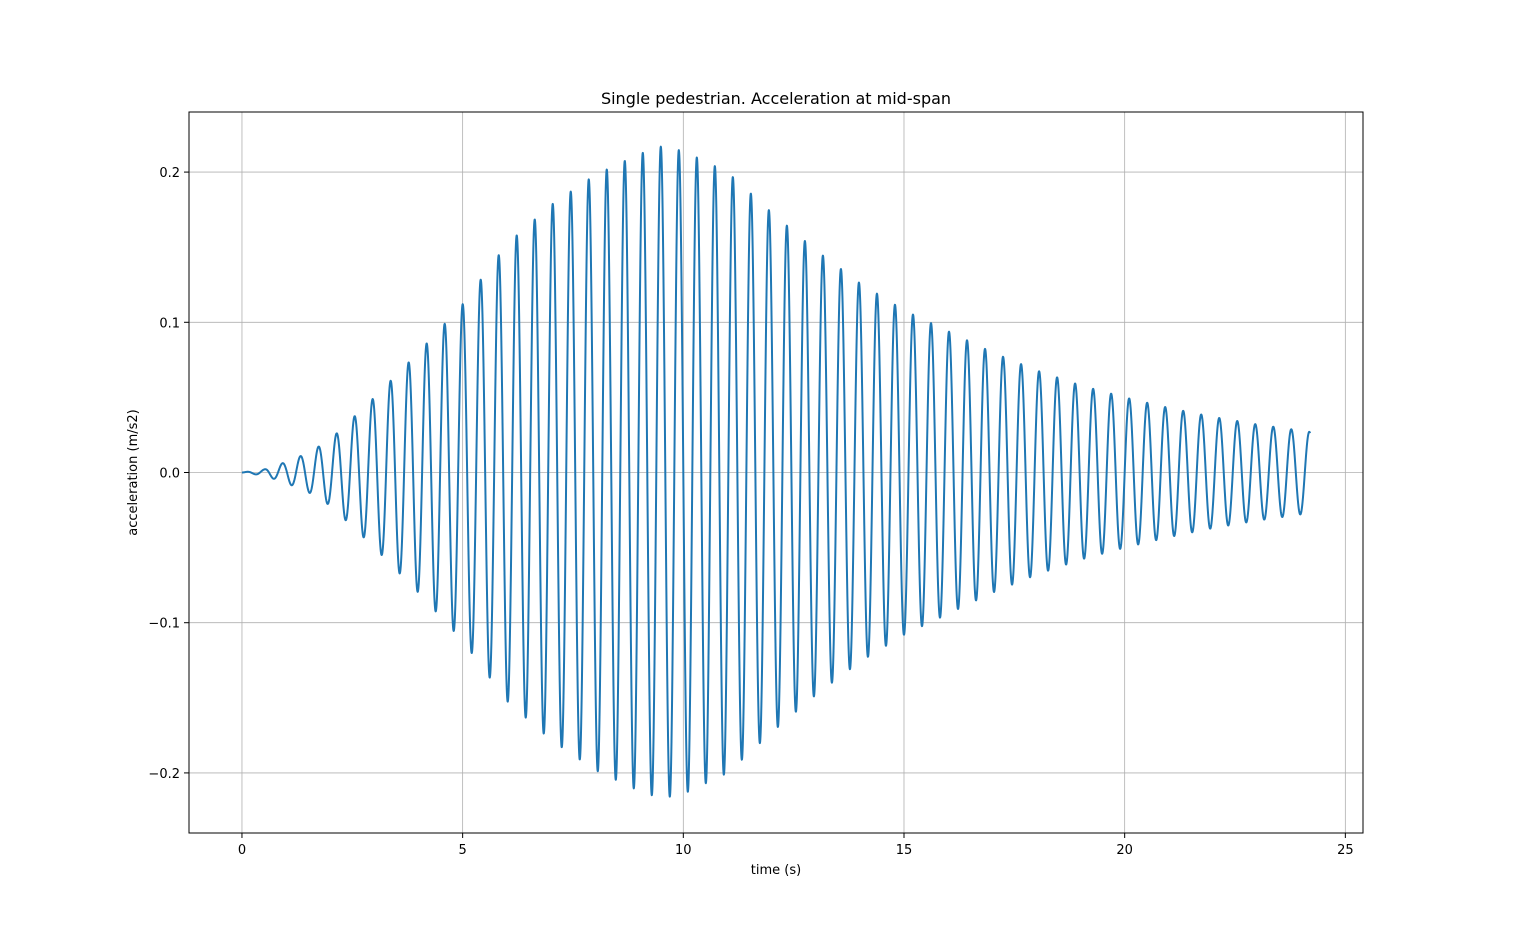  I want to click on x-tick-label: 10, so click(683, 850).